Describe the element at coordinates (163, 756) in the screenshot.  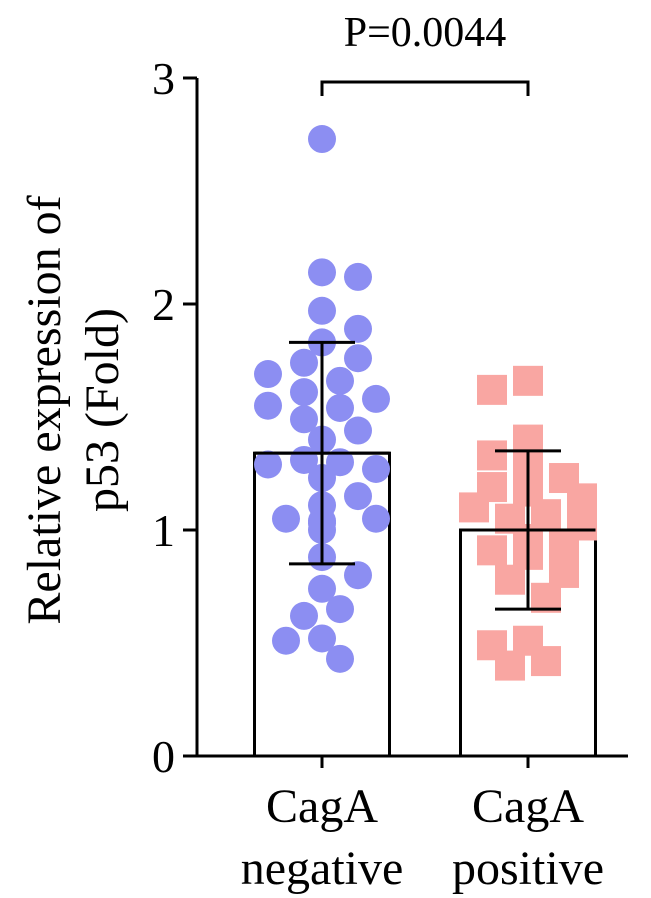
I see `y-tick-label: 0` at that location.